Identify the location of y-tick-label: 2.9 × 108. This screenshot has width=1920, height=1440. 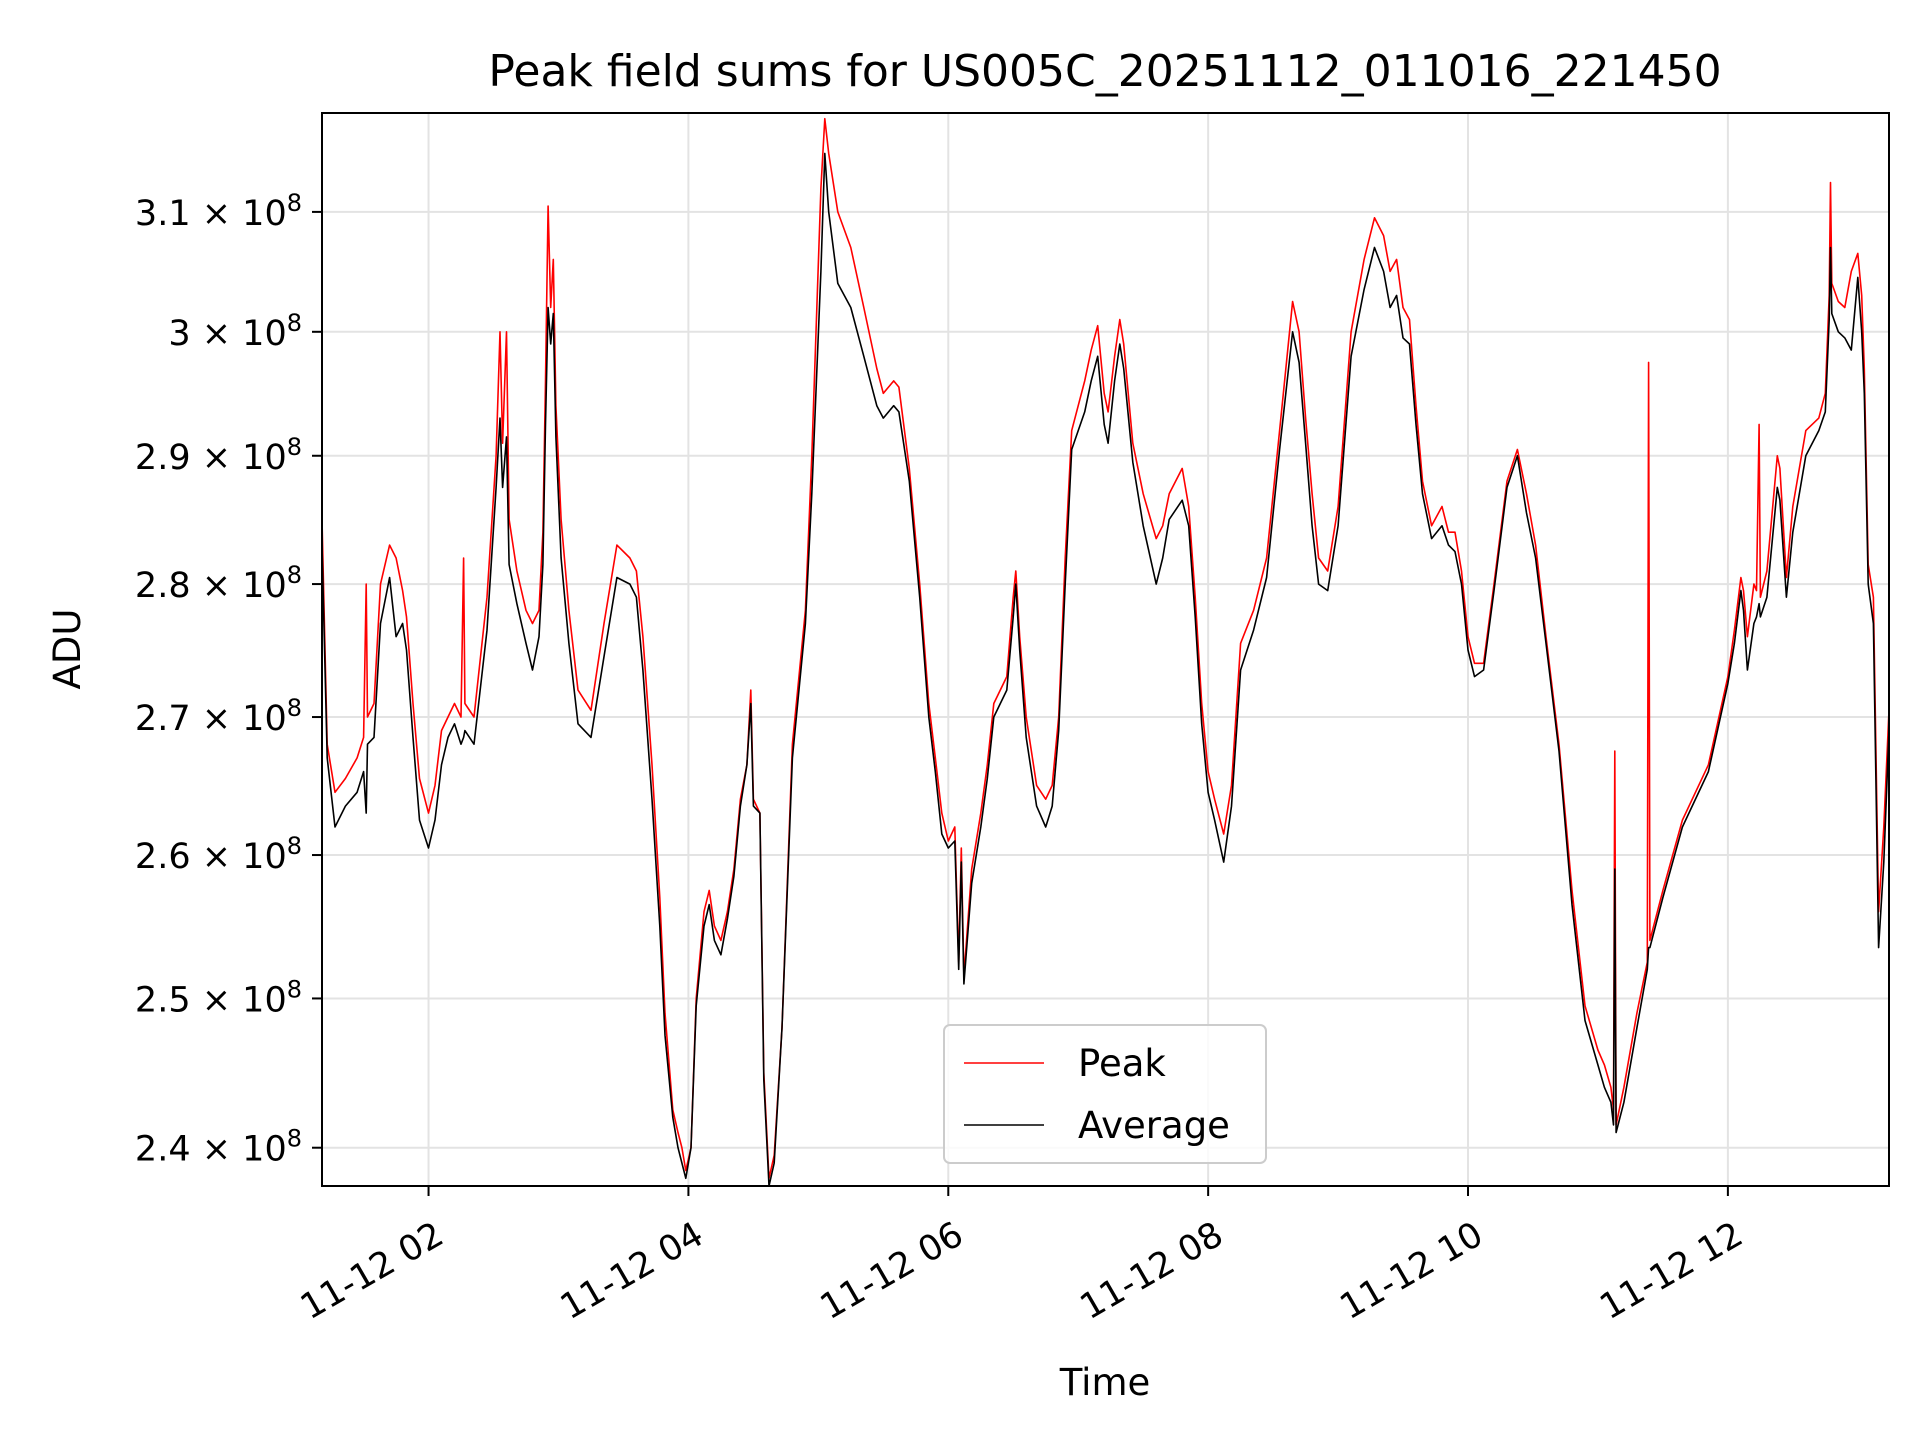
(218, 455).